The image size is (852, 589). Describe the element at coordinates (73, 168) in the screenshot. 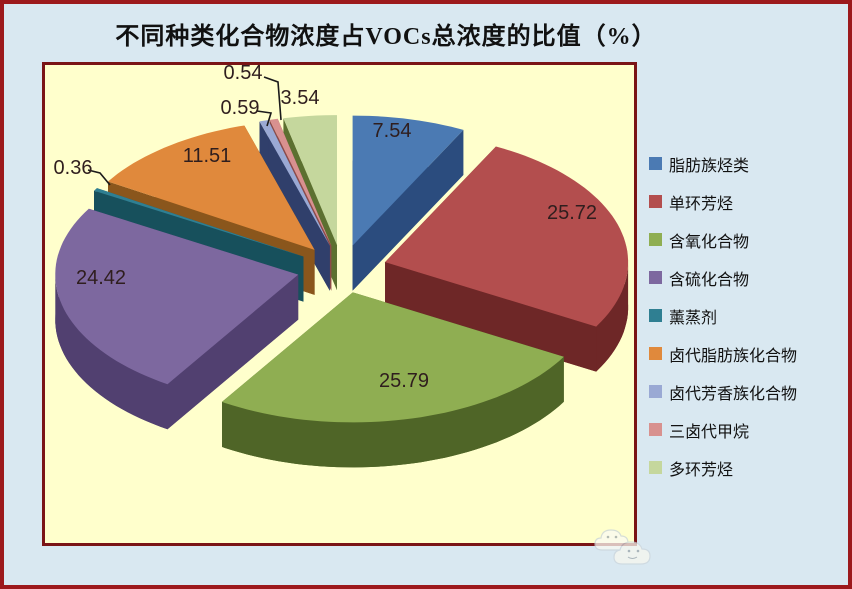

I see `data-label-4: 0.36` at that location.